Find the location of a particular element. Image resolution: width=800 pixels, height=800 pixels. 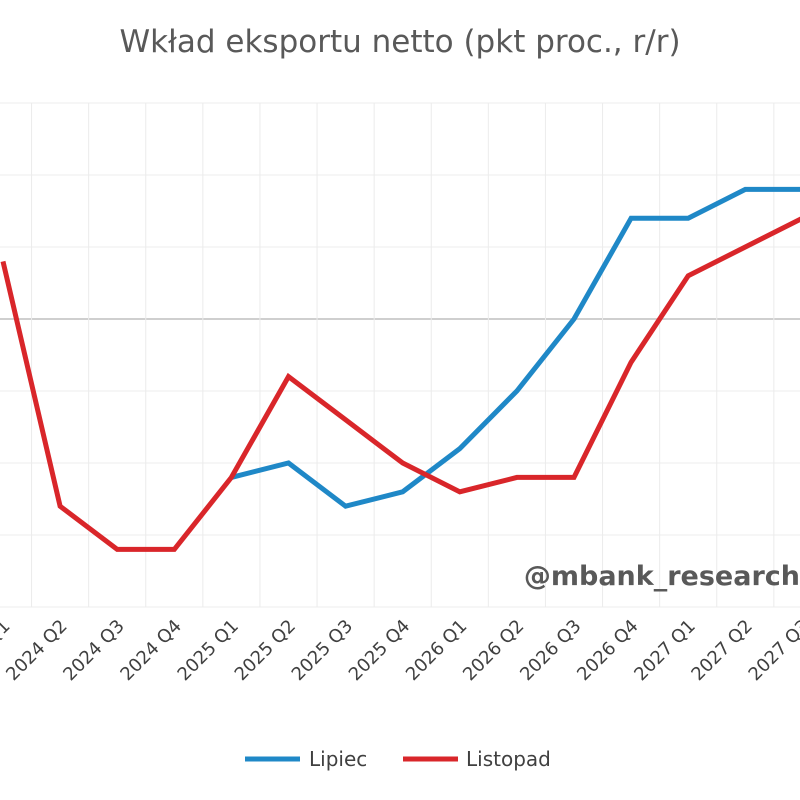

x-tick-label: 2024 Q2 is located at coordinates (36, 650).